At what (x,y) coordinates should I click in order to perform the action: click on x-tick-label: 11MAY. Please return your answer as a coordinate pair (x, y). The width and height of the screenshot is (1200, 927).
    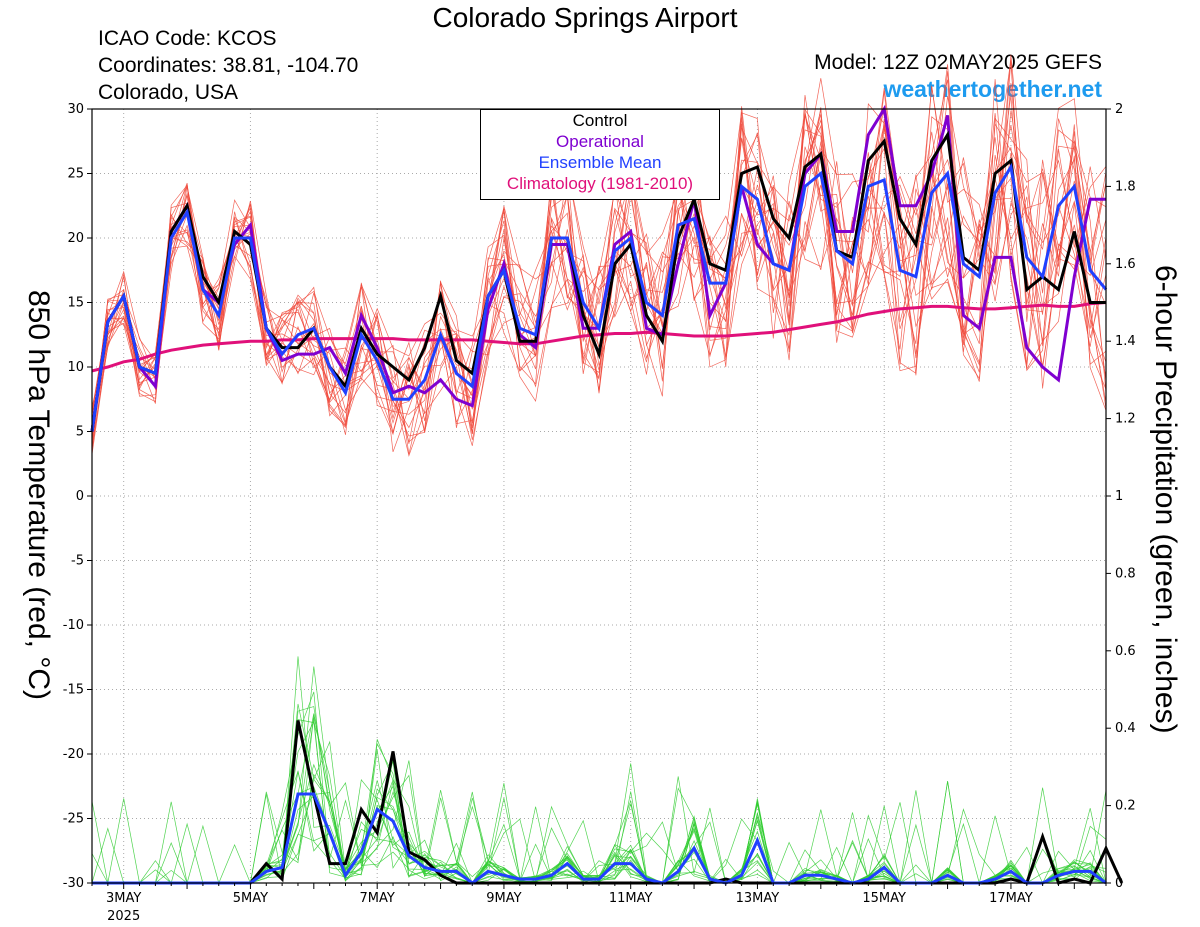
    Looking at the image, I should click on (631, 898).